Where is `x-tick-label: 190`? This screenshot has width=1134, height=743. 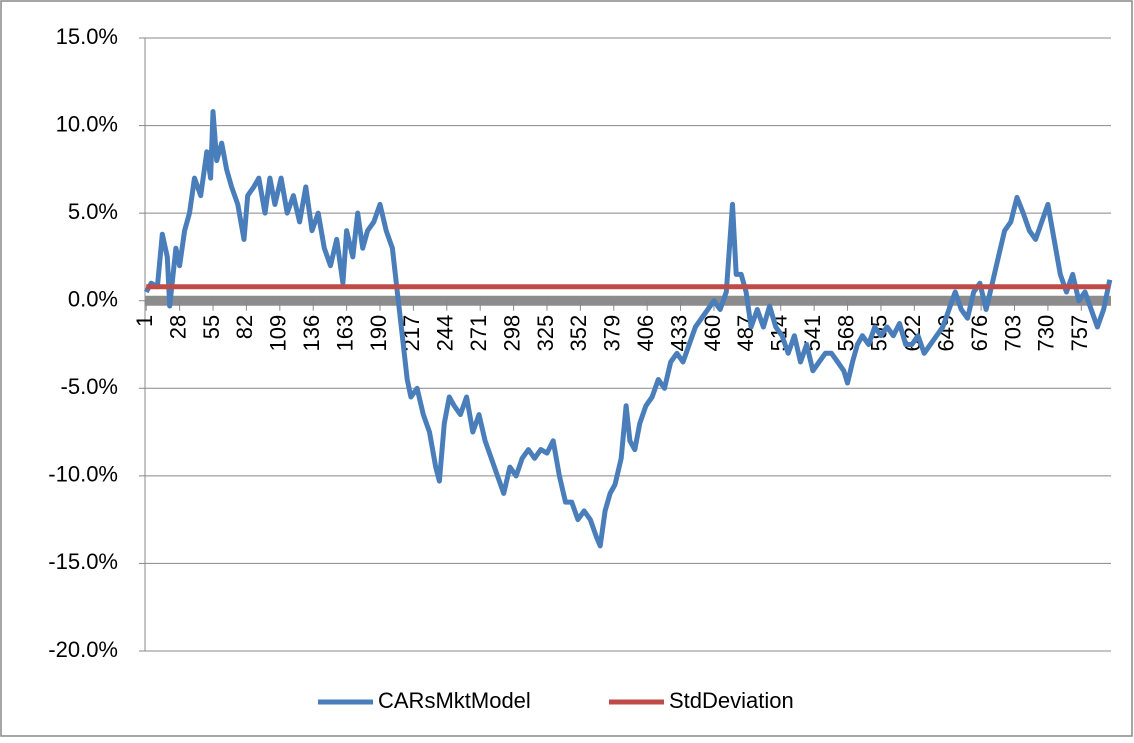 x-tick-label: 190 is located at coordinates (378, 333).